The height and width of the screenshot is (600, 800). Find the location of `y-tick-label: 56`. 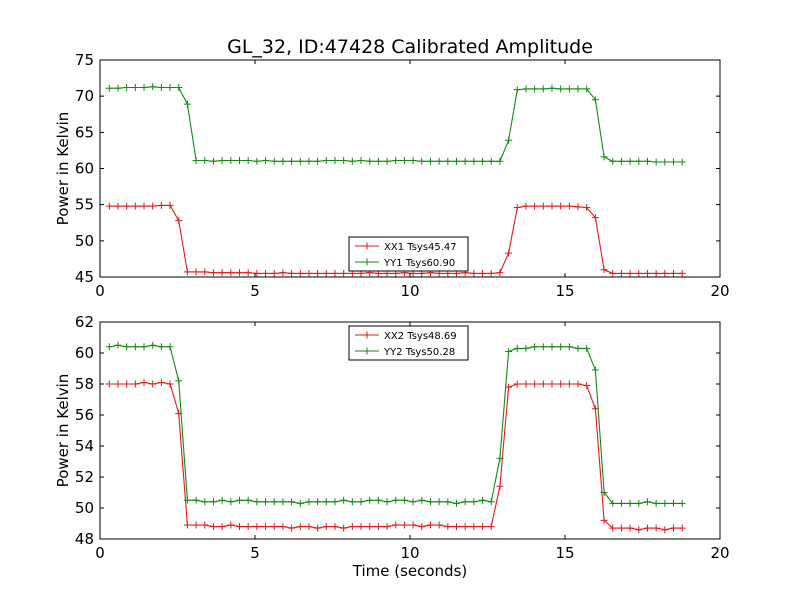

y-tick-label: 56 is located at coordinates (84, 415).